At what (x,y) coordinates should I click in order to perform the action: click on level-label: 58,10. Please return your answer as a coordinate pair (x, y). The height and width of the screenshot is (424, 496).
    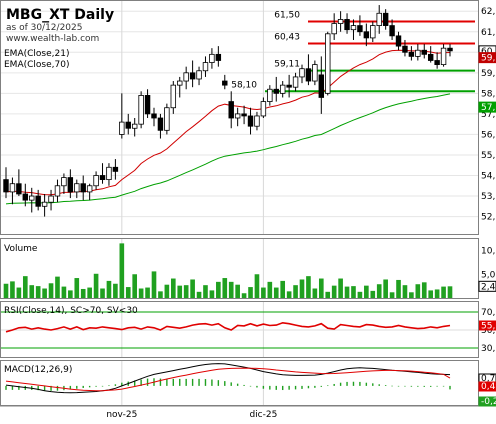
    Looking at the image, I should click on (244, 85).